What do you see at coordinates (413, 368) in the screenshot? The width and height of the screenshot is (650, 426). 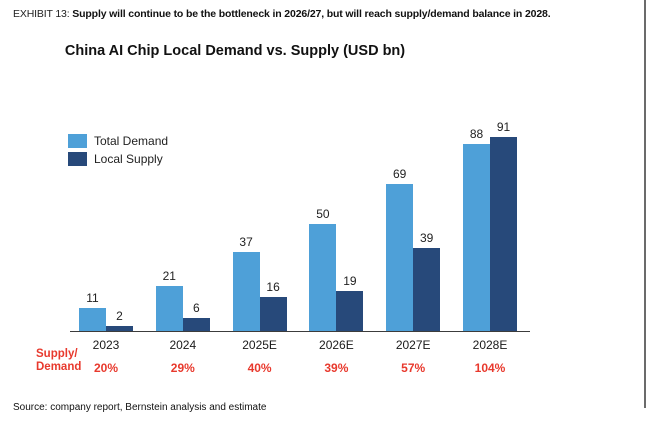 I see `ratio-value: 57%` at bounding box center [413, 368].